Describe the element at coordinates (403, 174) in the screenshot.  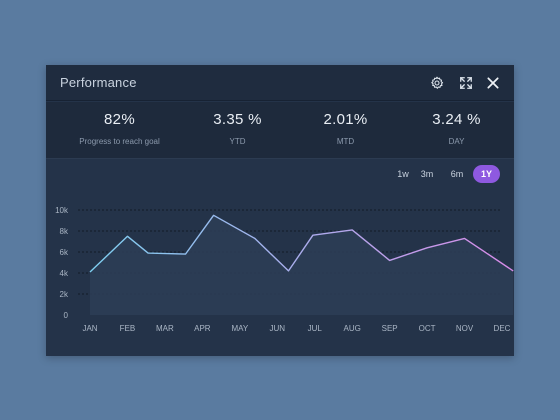
I see `range-1w-button: 1w` at that location.